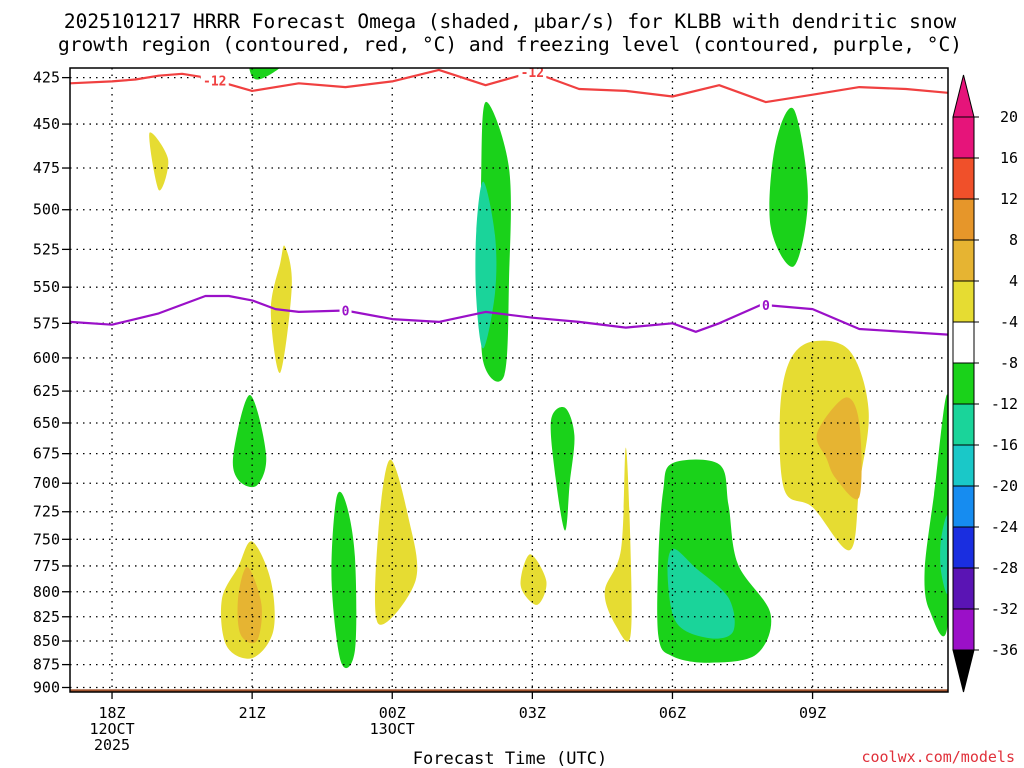  What do you see at coordinates (509, 690) in the screenshot?
I see `surface-band` at bounding box center [509, 690].